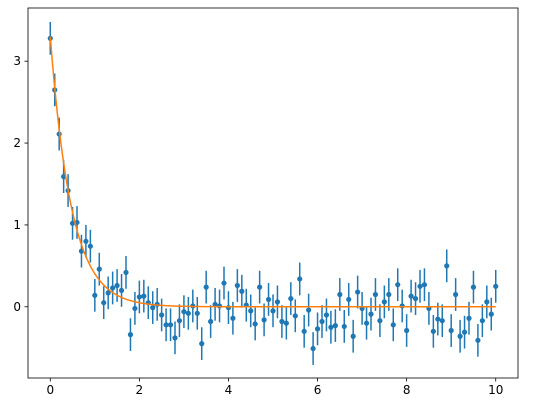  I want to click on x-tick-label: 8, so click(407, 390).